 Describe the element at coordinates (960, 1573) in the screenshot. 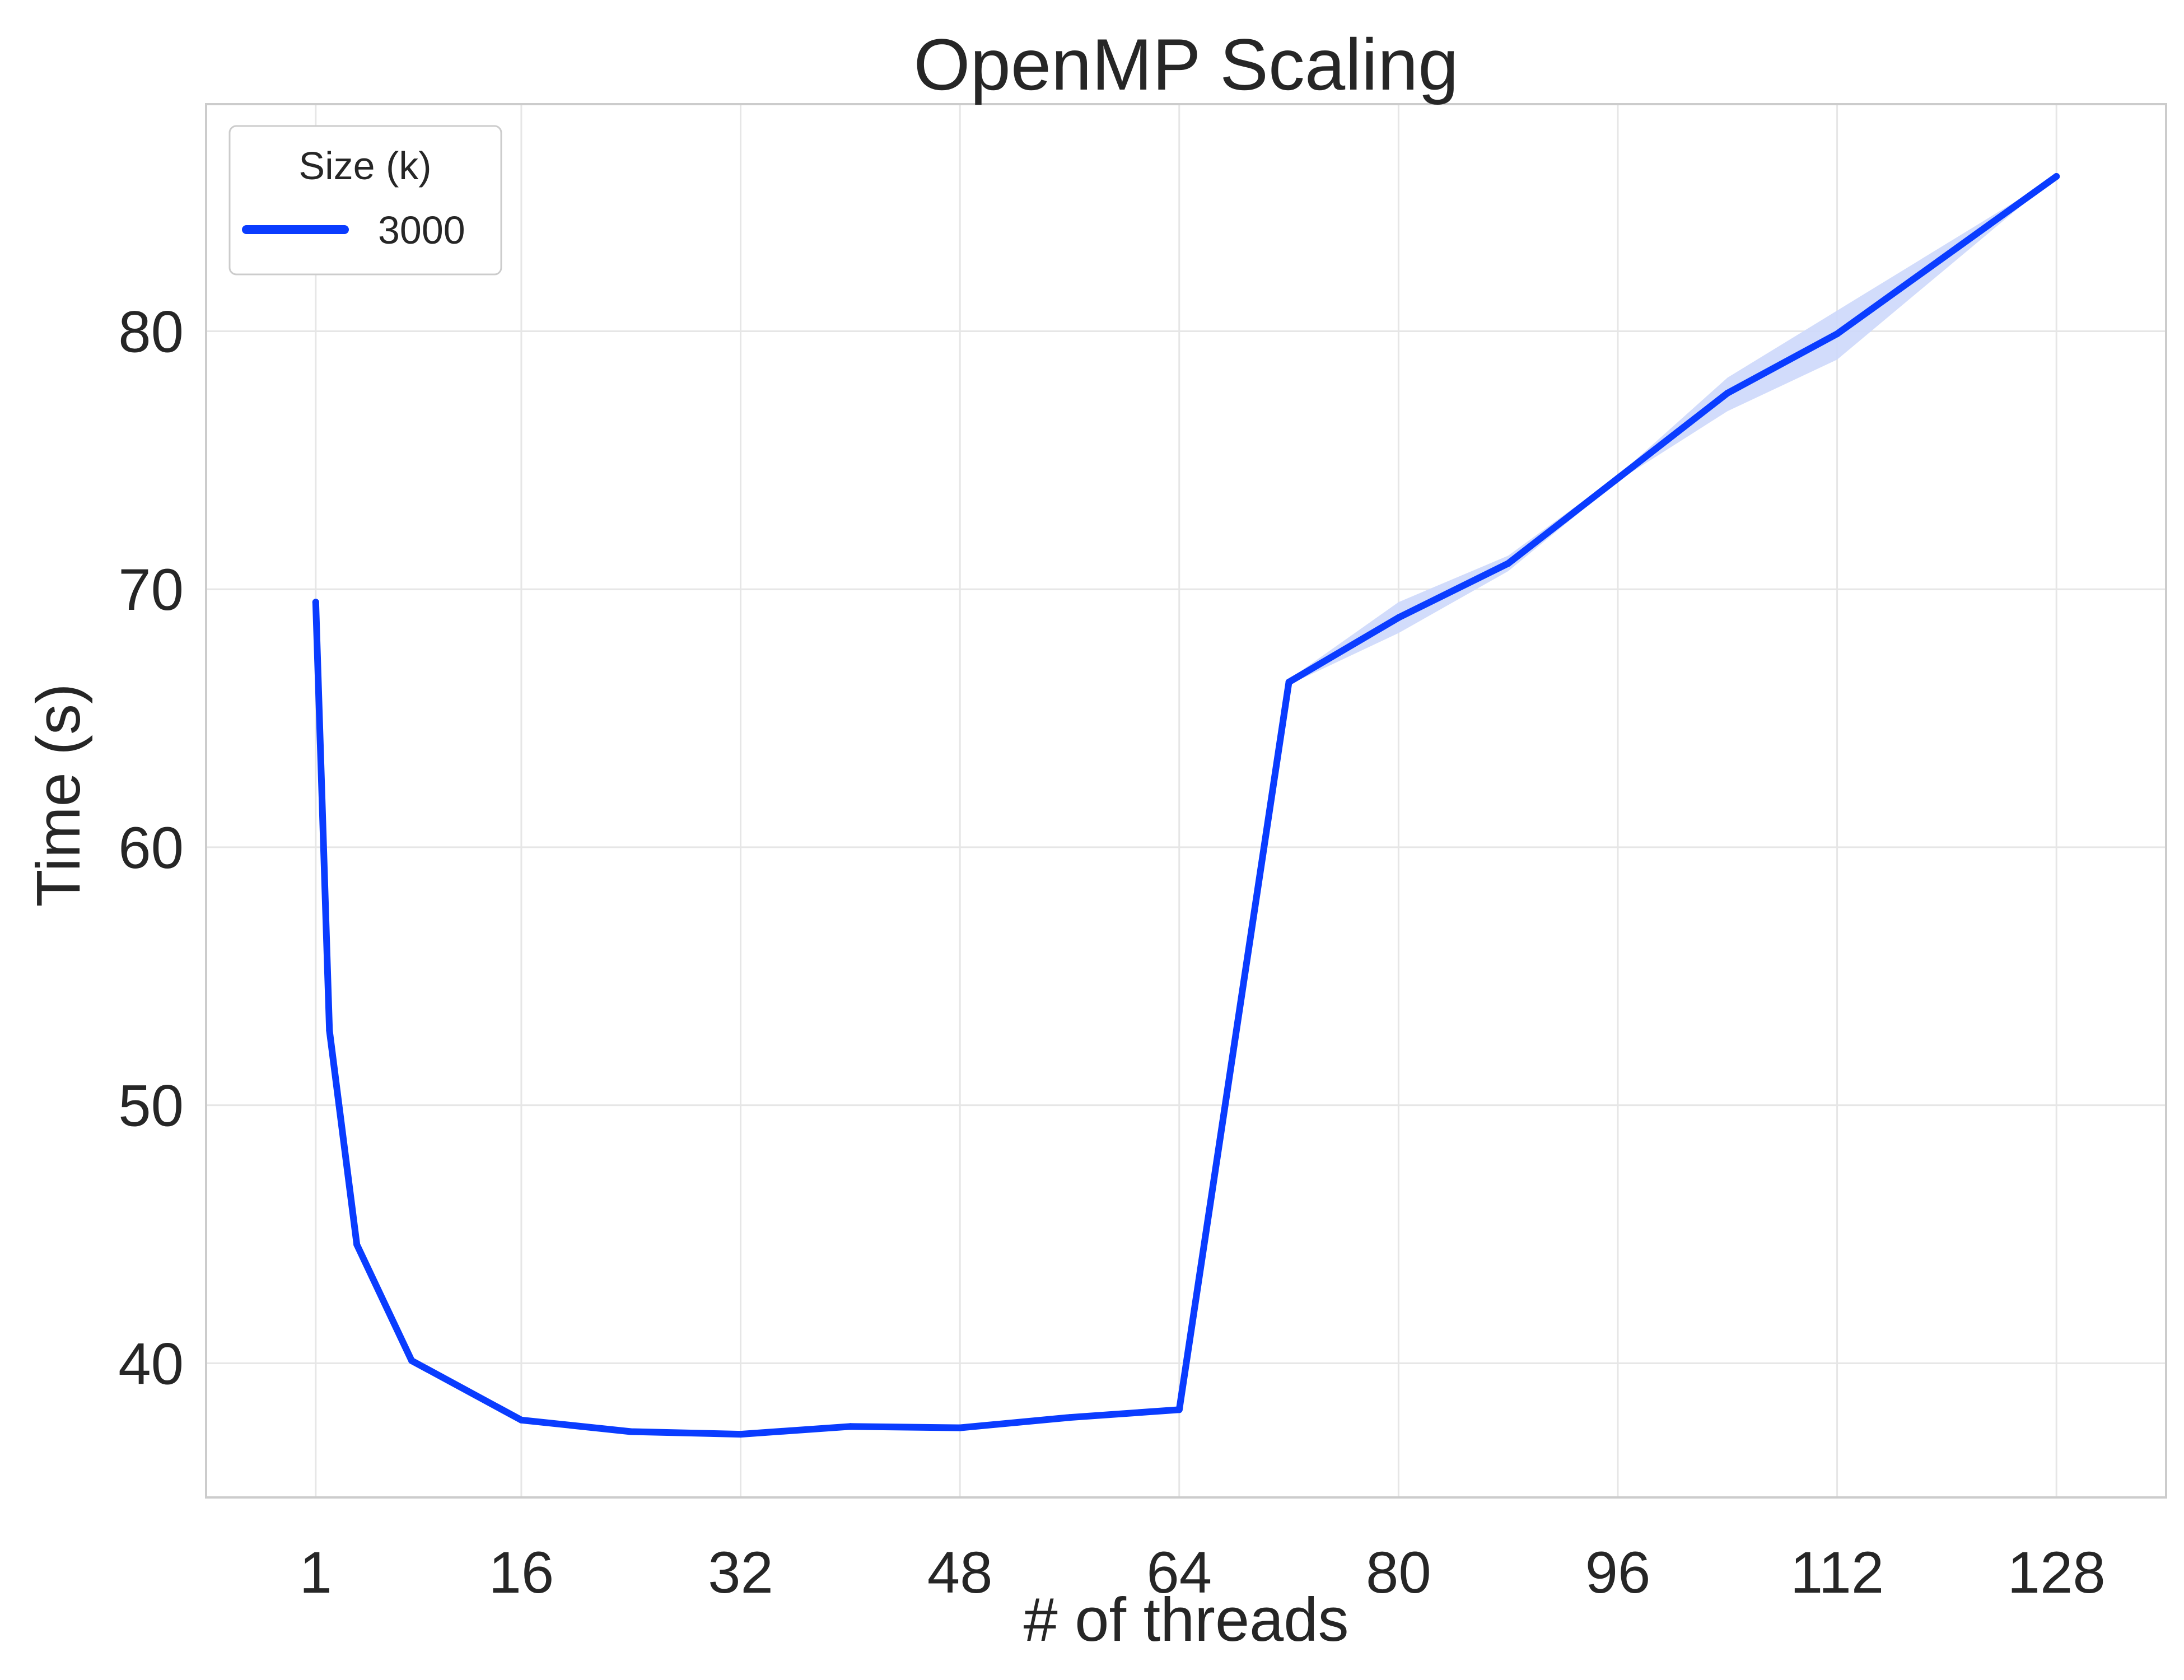

I see `x-tick-label-48: 48` at that location.